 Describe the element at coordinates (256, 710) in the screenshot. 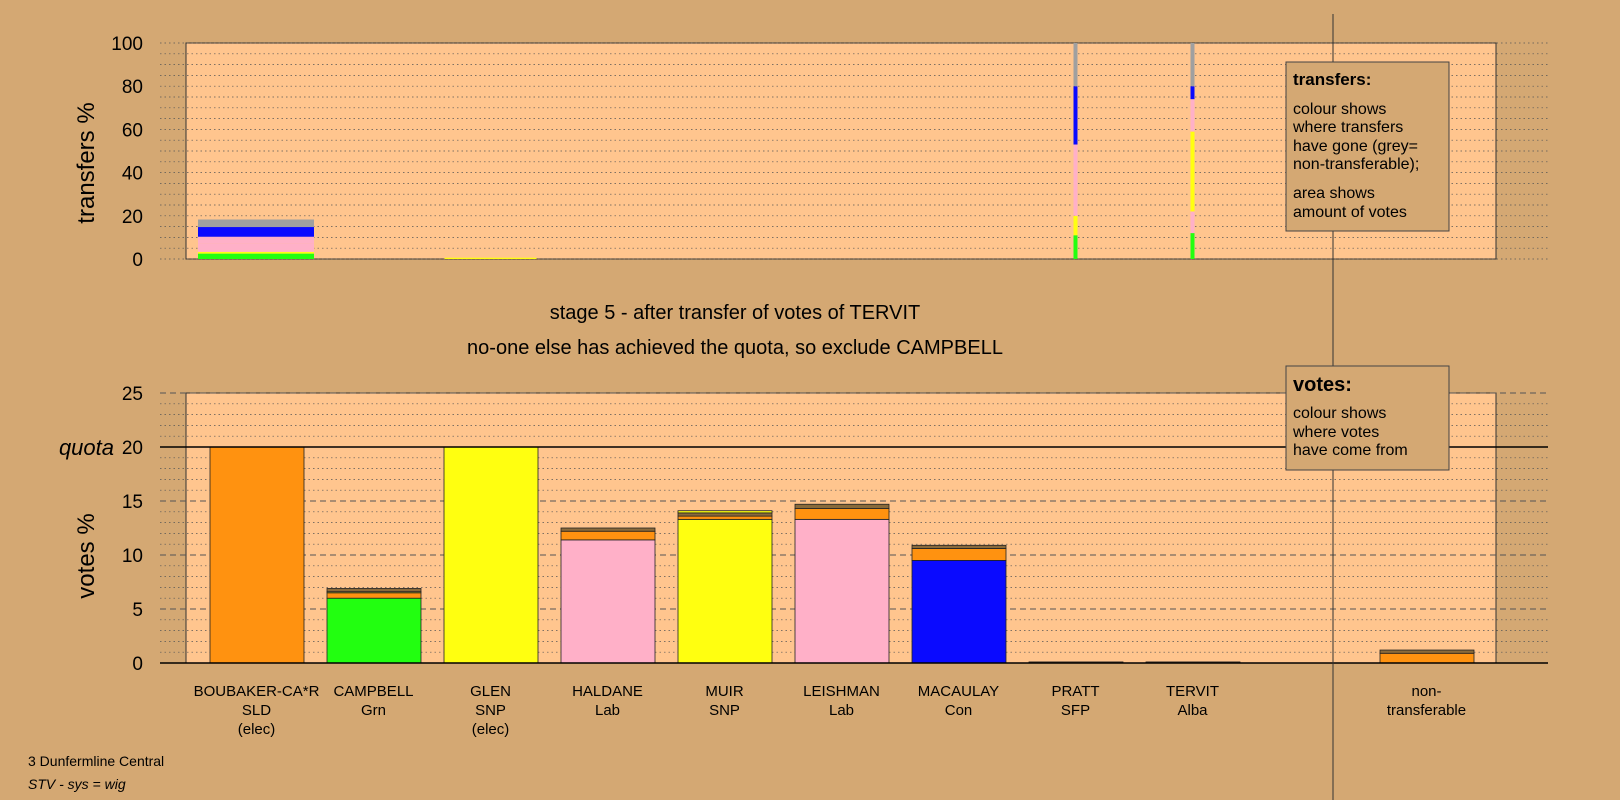

I see `candidate-label: SLD` at that location.